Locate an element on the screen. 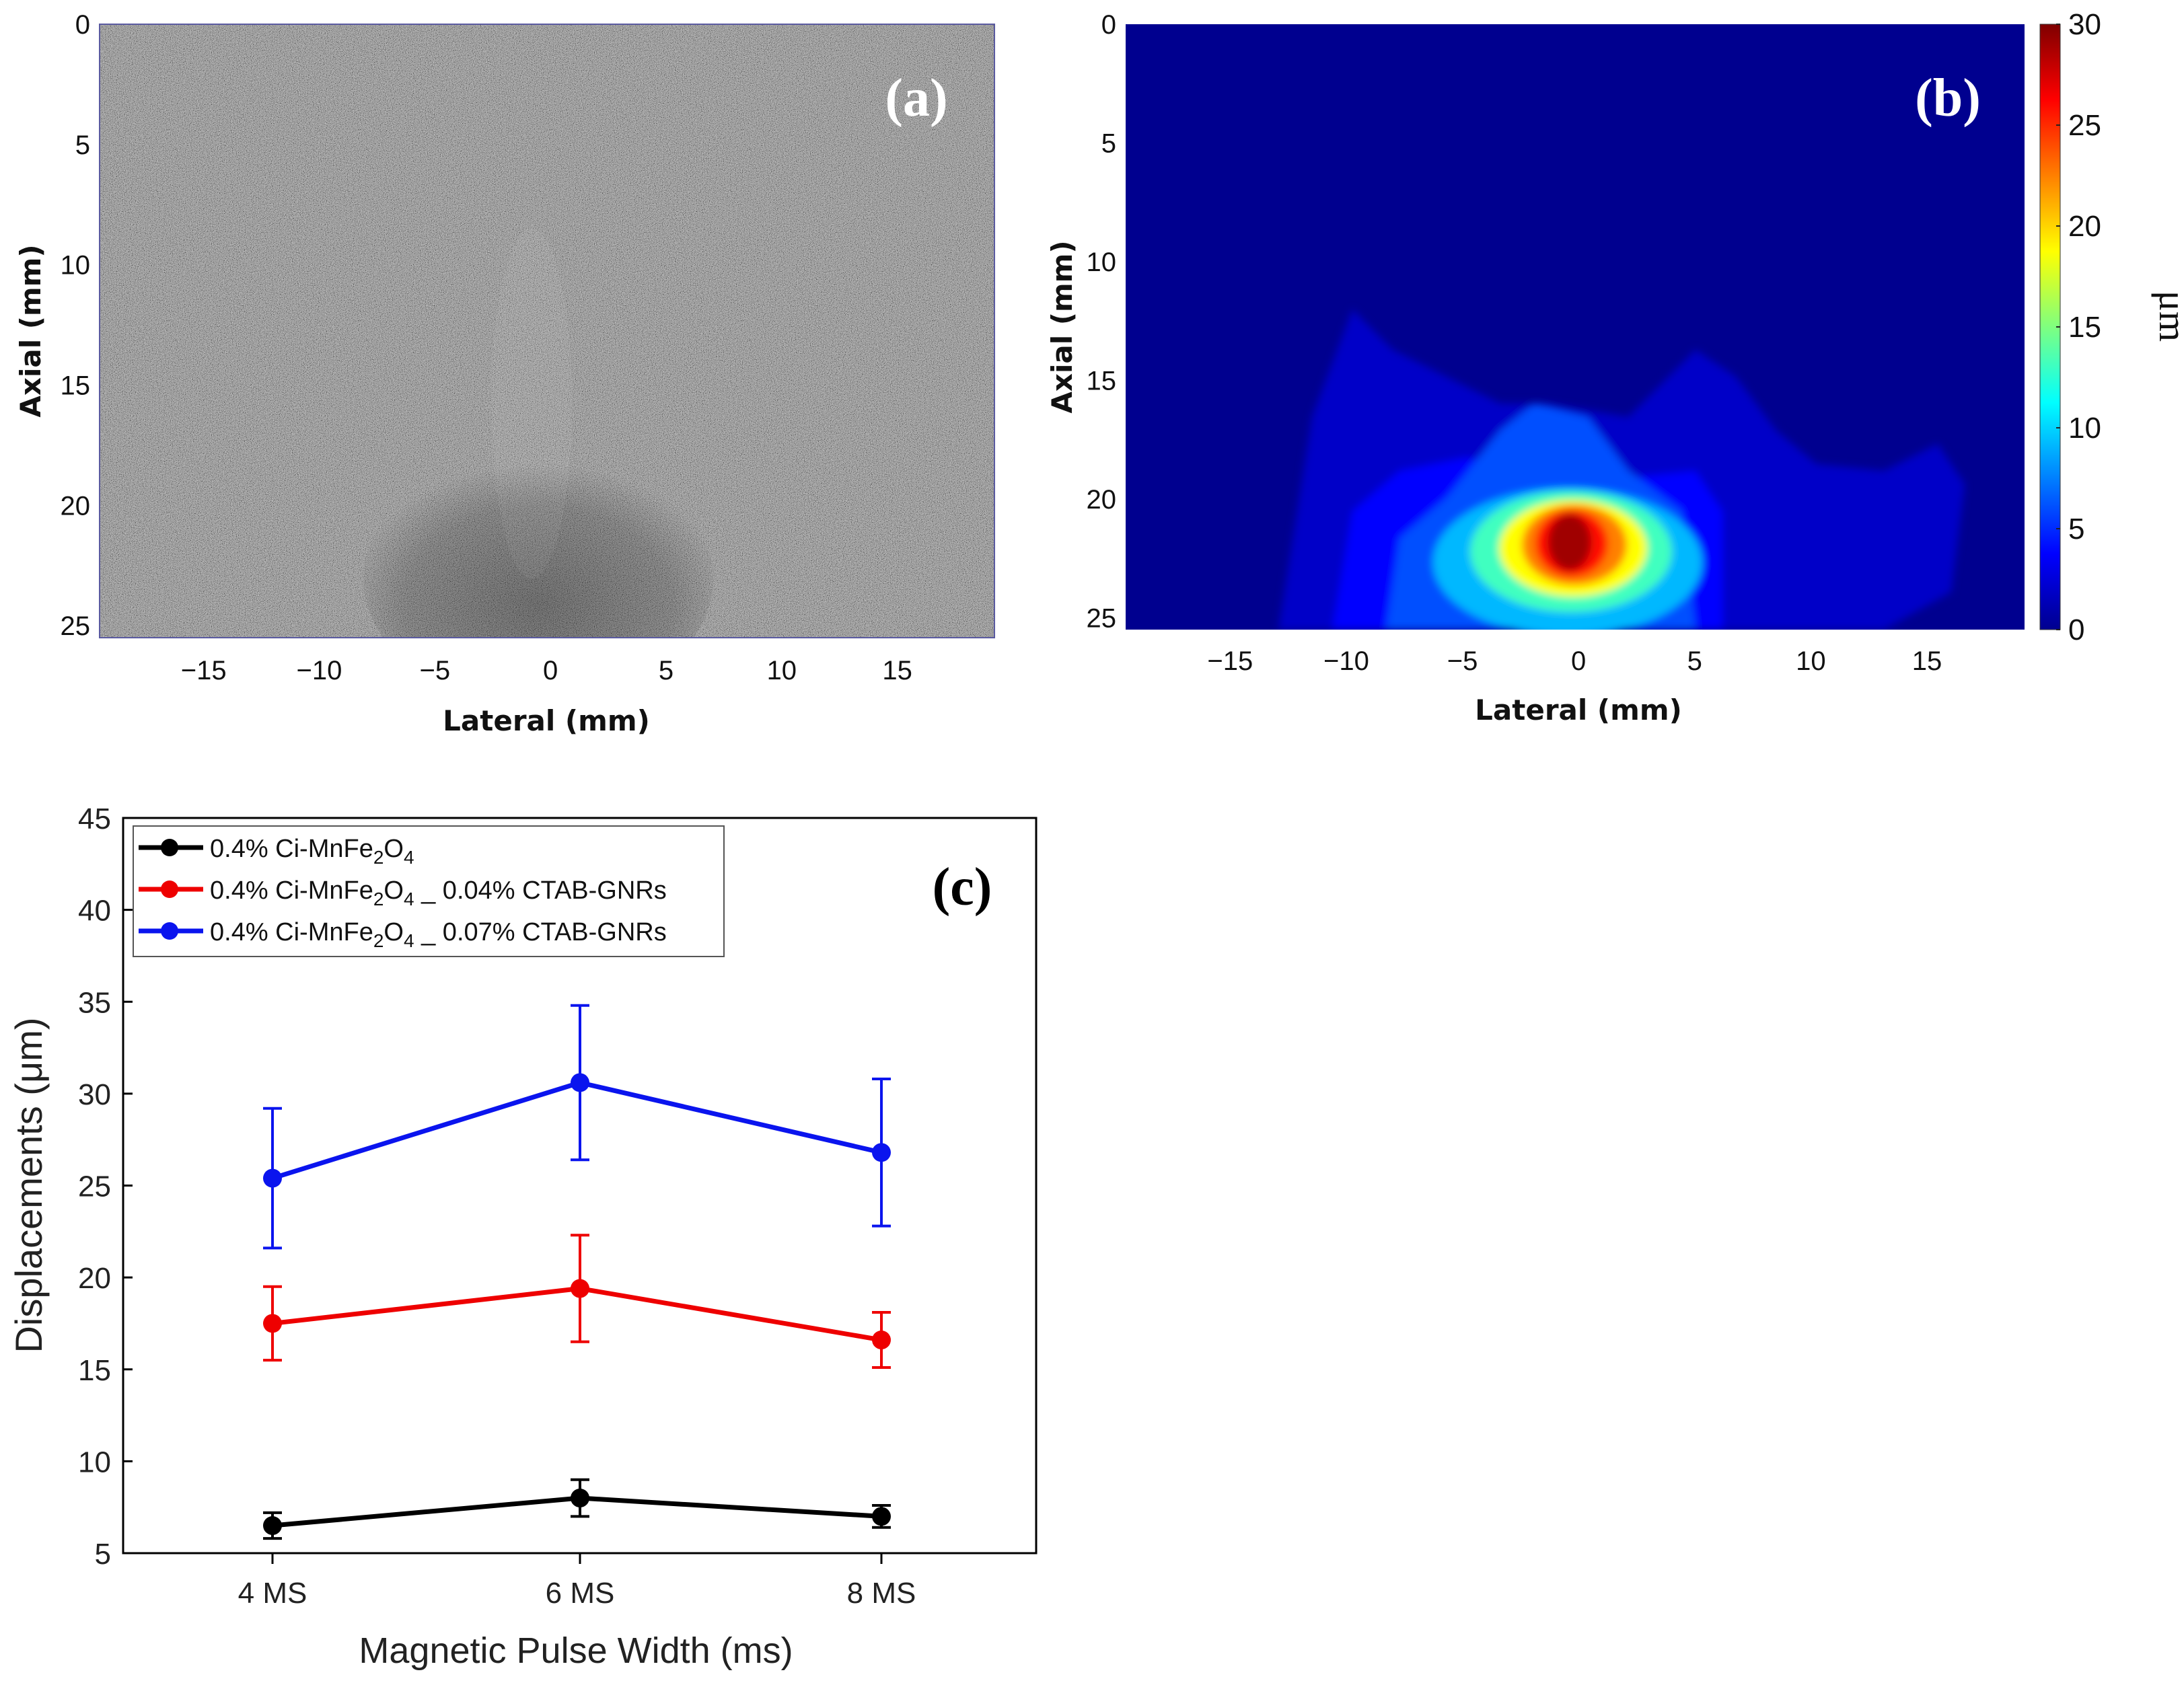 This screenshot has width=2184, height=1685. colorbar-tick-label: 10 is located at coordinates (2084, 428).